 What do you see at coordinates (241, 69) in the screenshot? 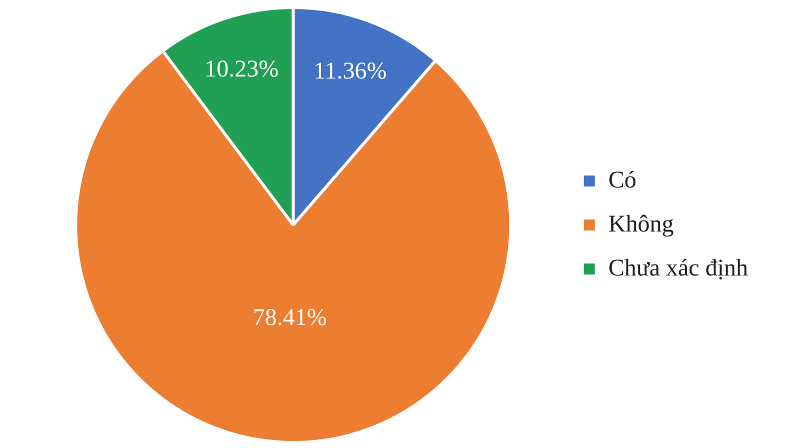
I see `data-label: 10.23%` at bounding box center [241, 69].